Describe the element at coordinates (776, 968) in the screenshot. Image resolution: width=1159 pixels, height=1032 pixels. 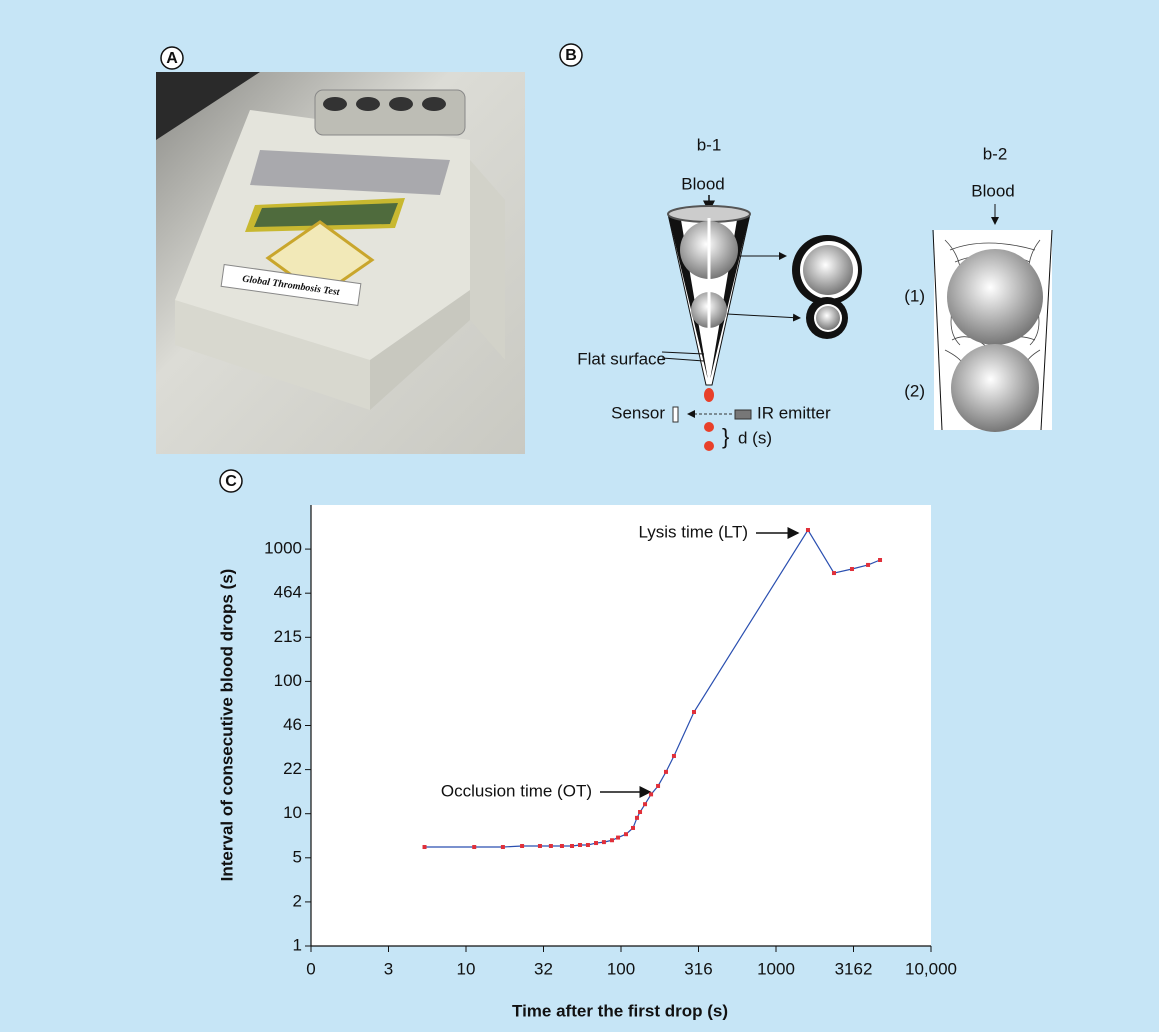
I see `x-tick-label: 1000` at that location.